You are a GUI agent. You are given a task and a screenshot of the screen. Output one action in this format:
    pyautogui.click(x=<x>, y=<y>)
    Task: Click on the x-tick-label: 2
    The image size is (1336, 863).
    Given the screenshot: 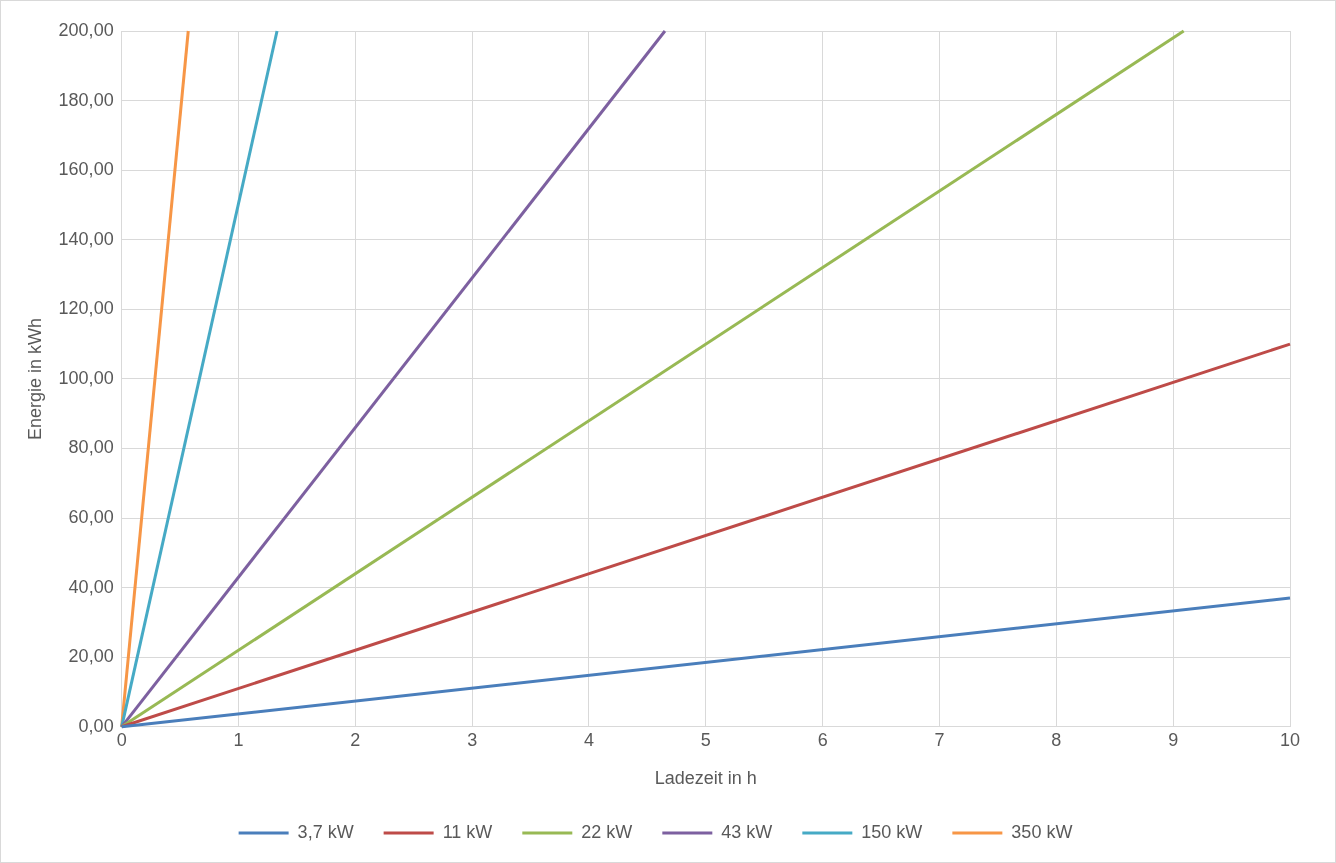 What is the action you would take?
    pyautogui.click(x=355, y=739)
    